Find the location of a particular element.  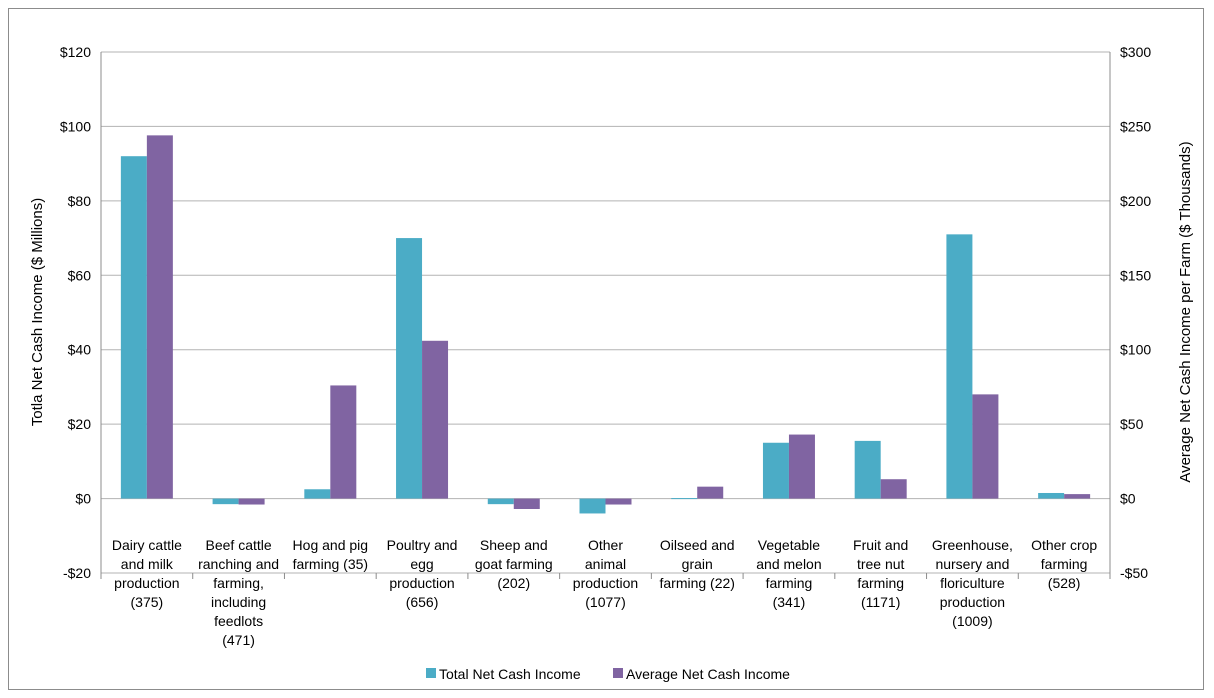

left-tick-label: $20 is located at coordinates (80, 424).